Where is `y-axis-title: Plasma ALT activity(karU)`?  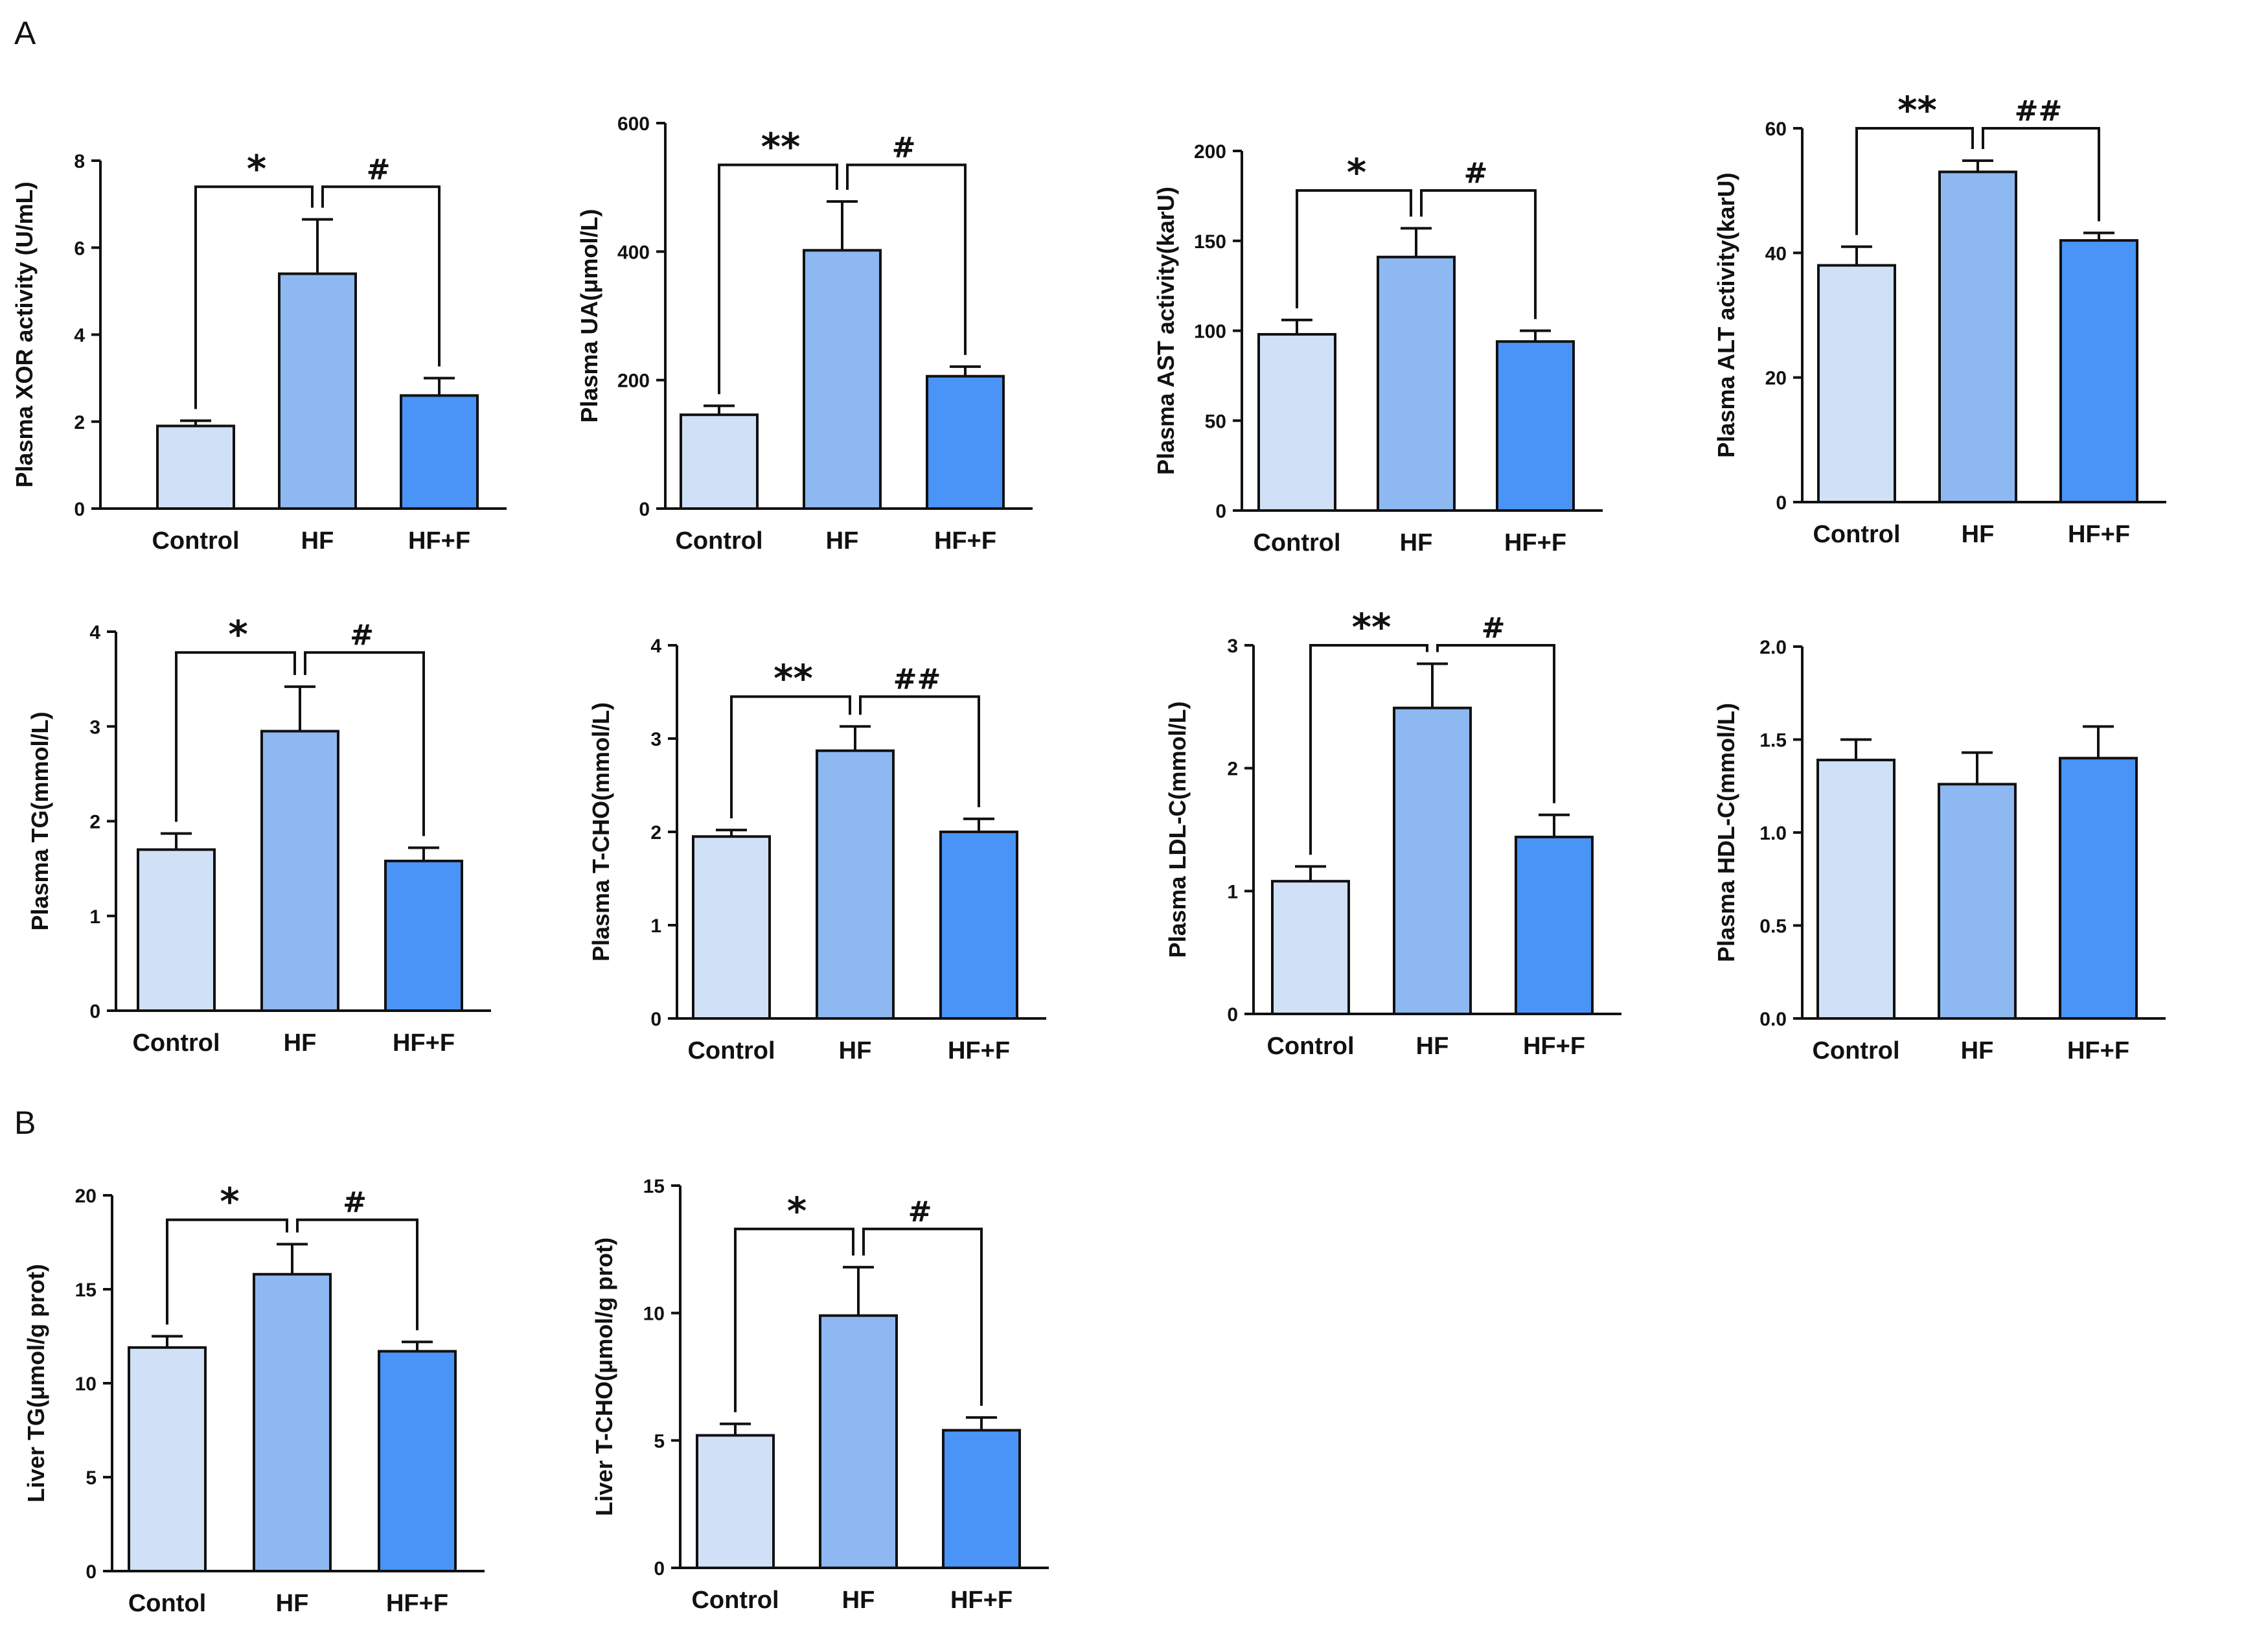 y-axis-title: Plasma ALT activity(karU) is located at coordinates (1726, 314).